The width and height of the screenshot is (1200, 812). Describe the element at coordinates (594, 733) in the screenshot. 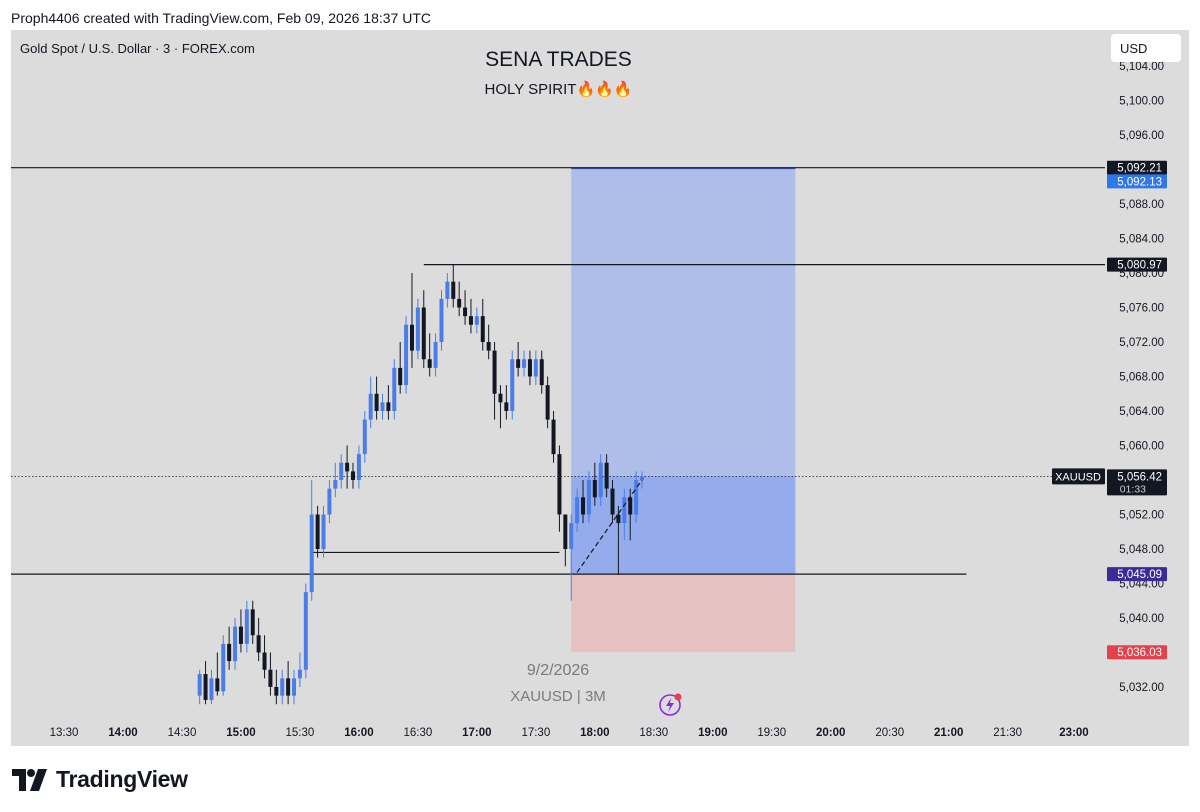

I see `time-tick-label: 18:00` at that location.